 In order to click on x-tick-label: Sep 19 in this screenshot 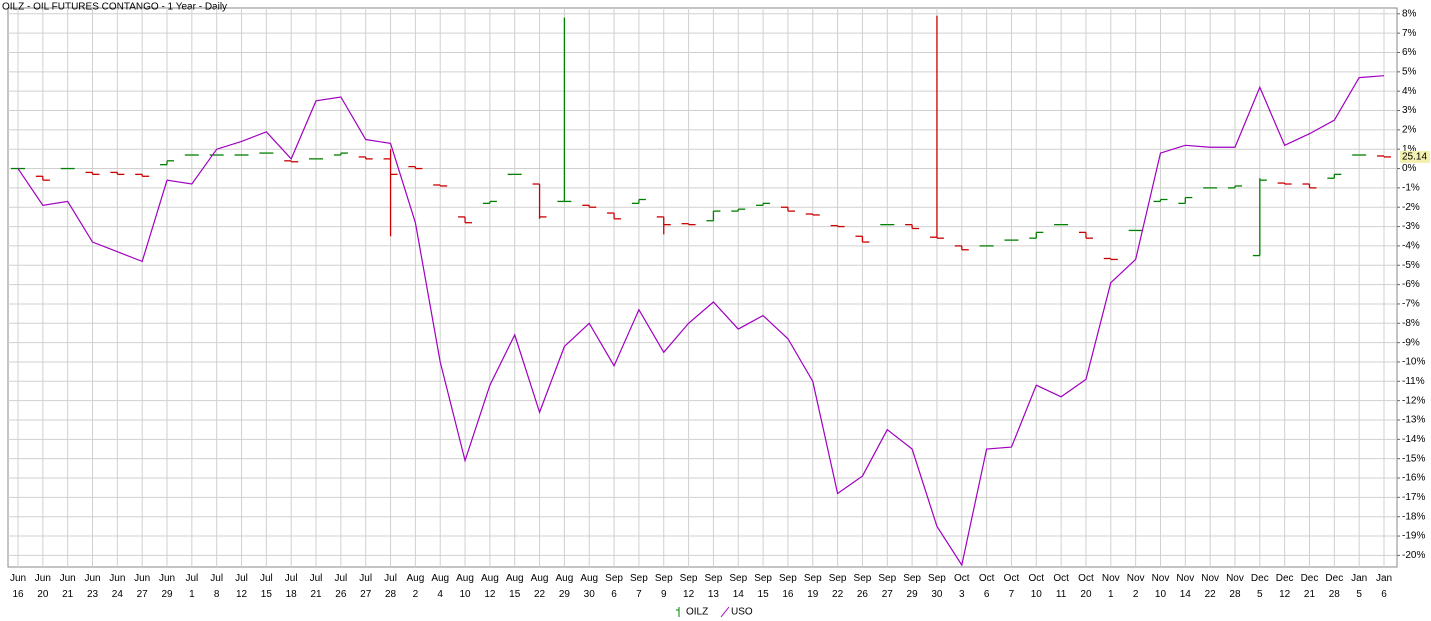, I will do `click(813, 586)`.